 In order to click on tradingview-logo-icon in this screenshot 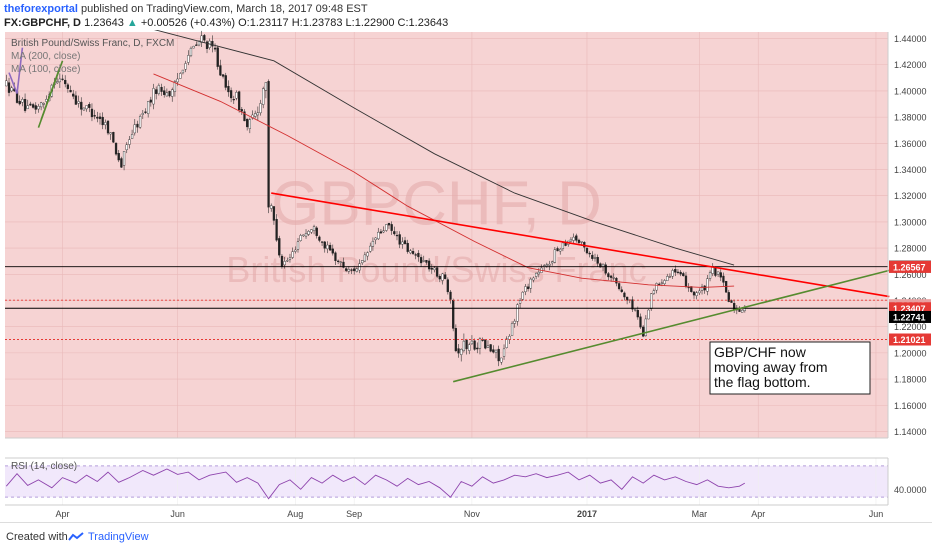, I will do `click(76, 536)`.